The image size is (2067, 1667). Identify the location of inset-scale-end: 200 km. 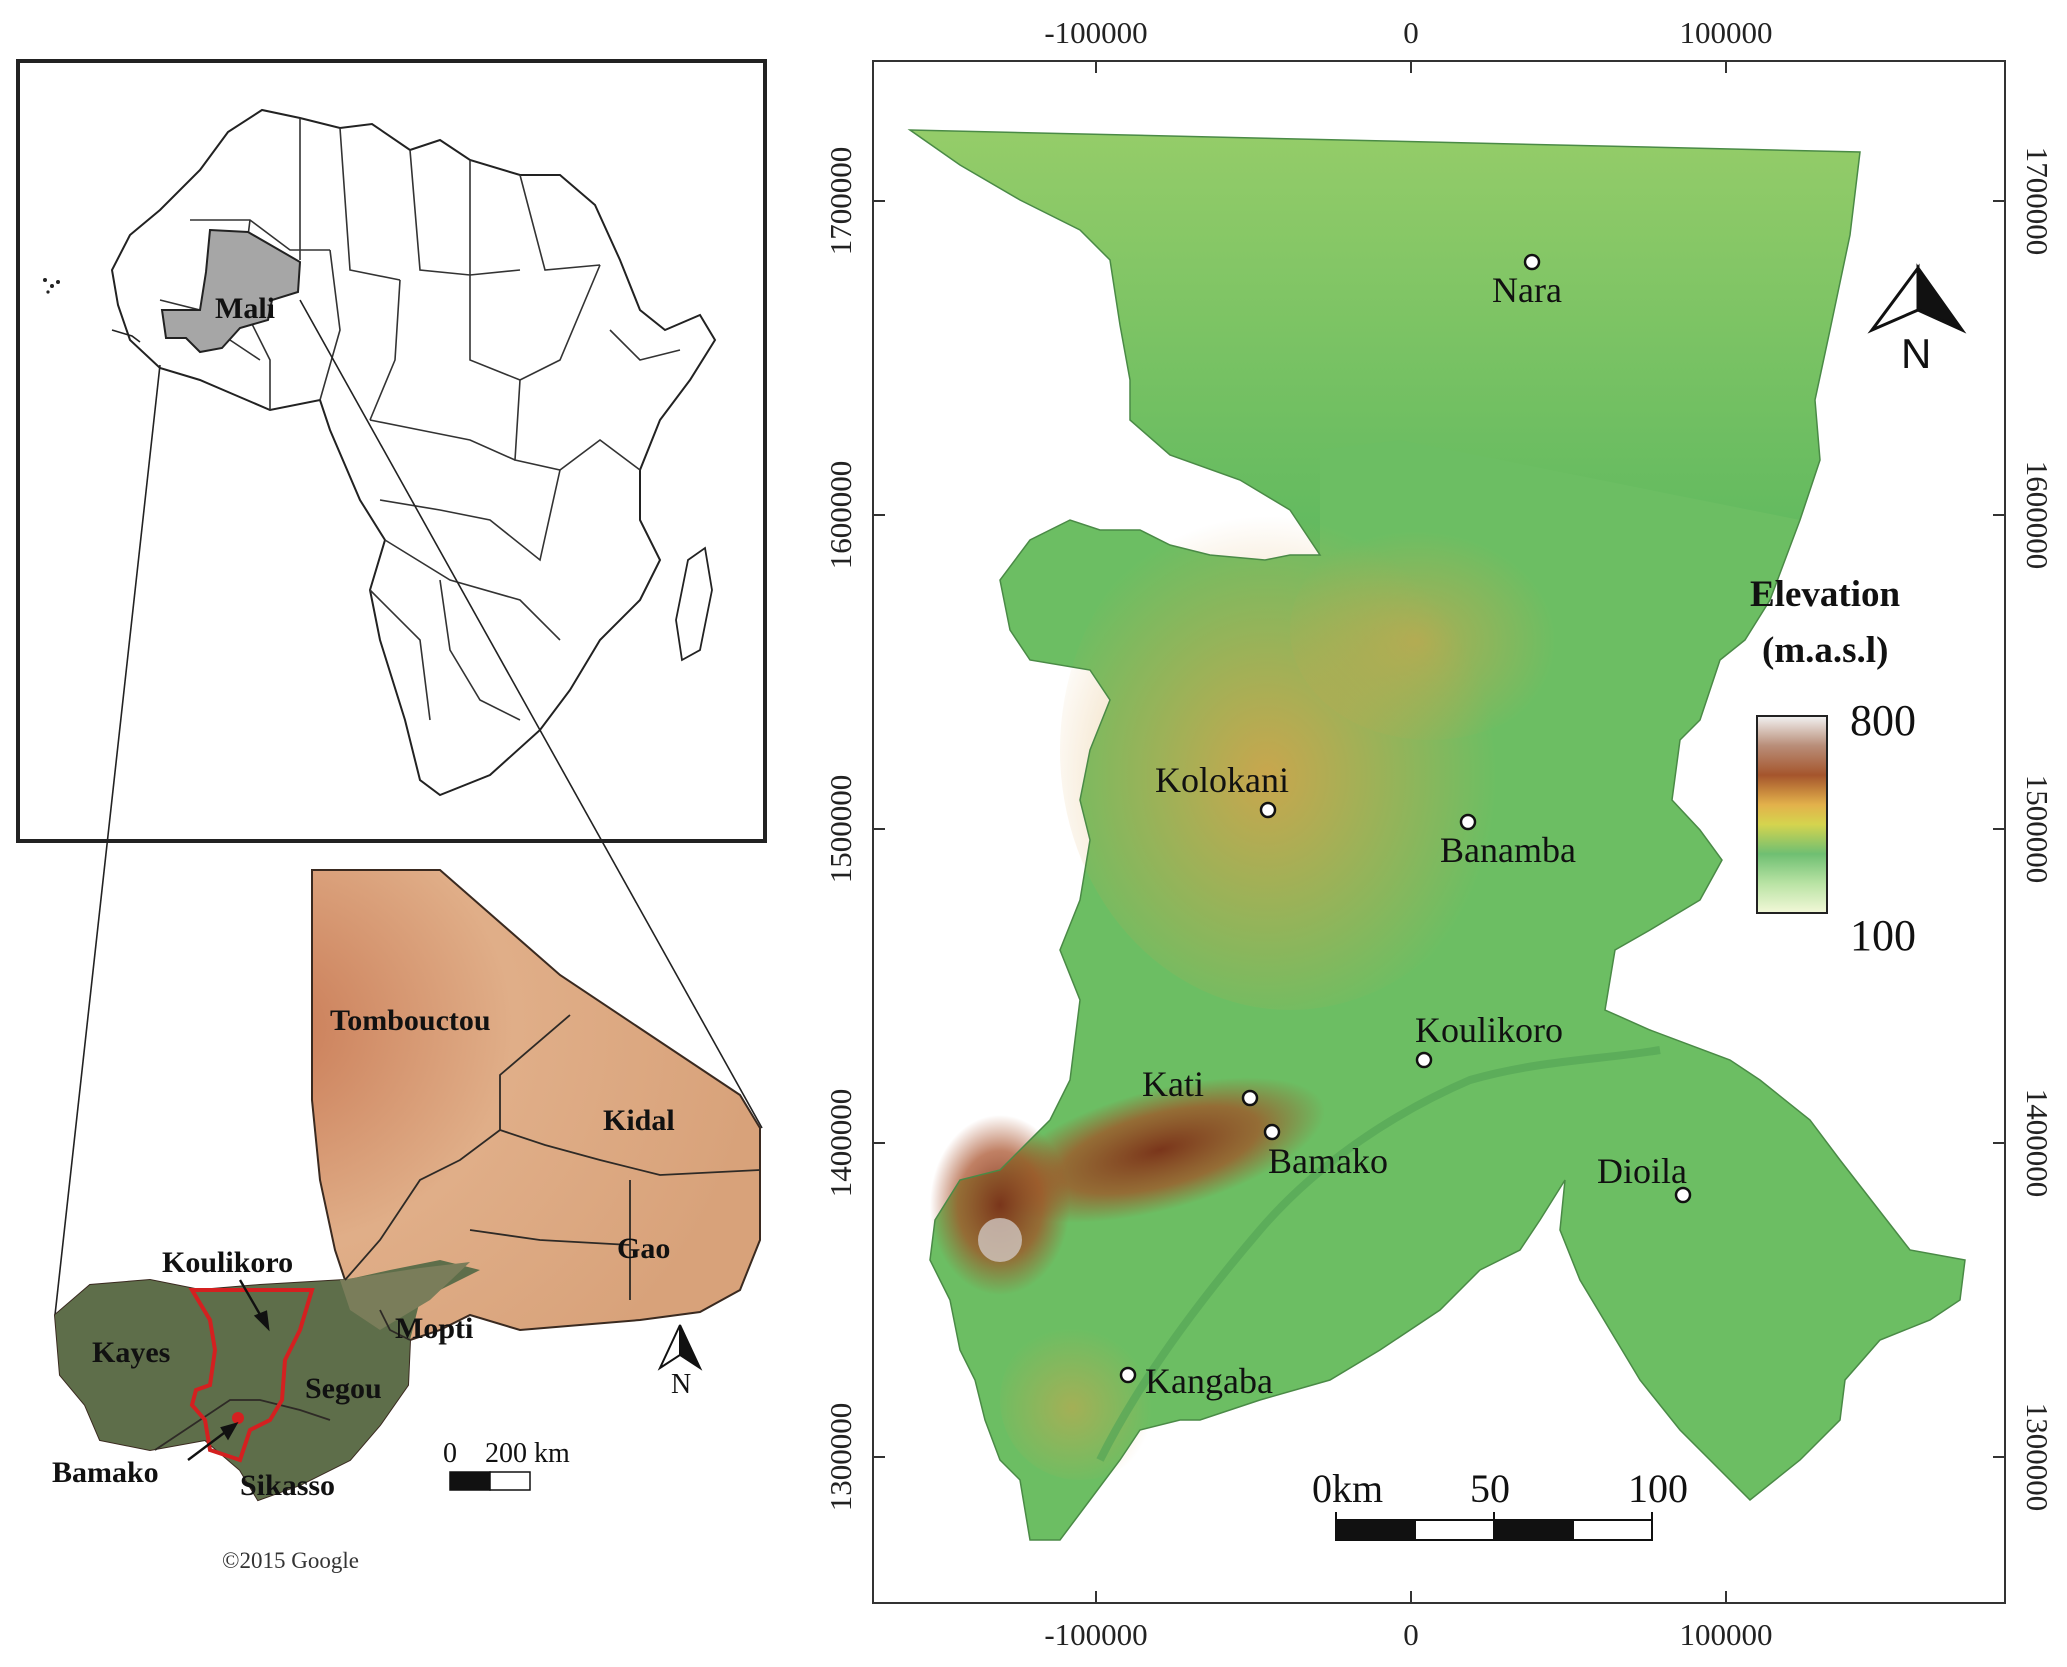
(527, 1453).